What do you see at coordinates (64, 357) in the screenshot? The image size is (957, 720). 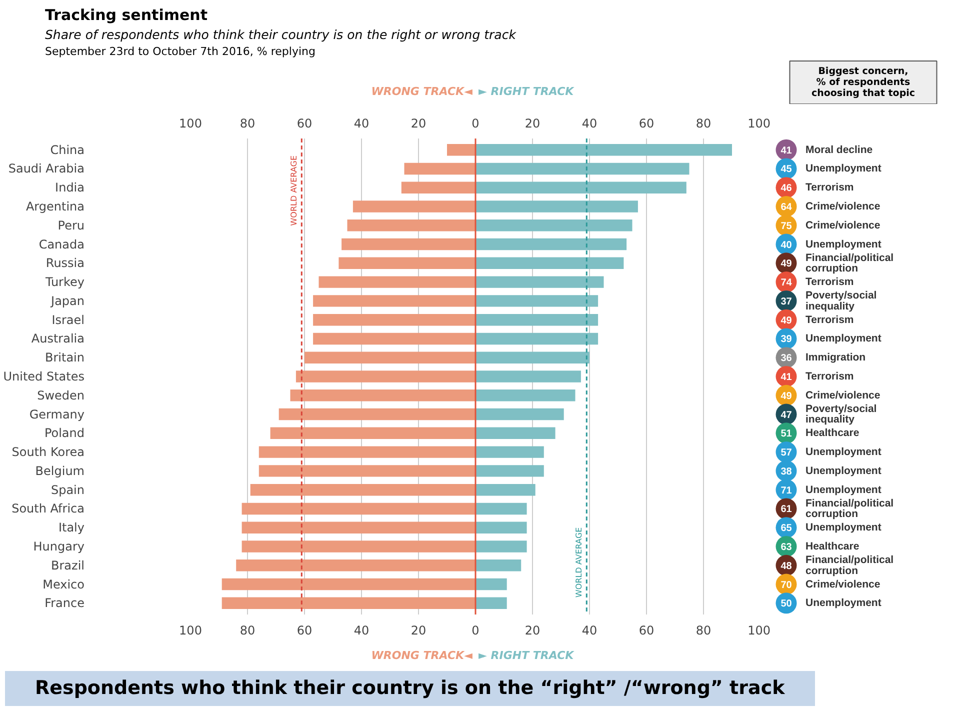 I see `y-tick-label: Britain` at bounding box center [64, 357].